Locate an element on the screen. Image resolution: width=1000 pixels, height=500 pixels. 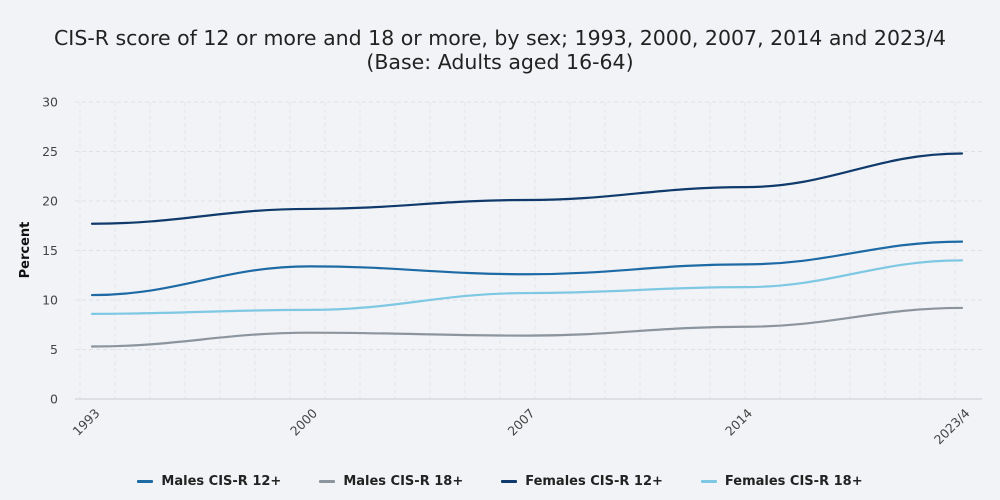
y-tick-label: 30 is located at coordinates (50, 102).